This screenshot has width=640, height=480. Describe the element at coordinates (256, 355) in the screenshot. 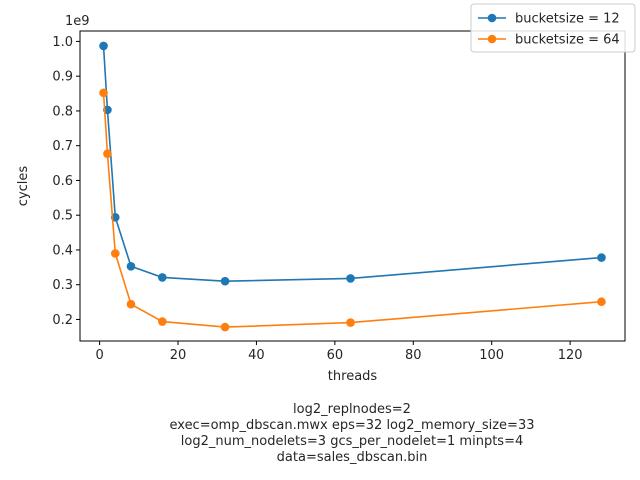

I see `x-tick-label: 40` at that location.